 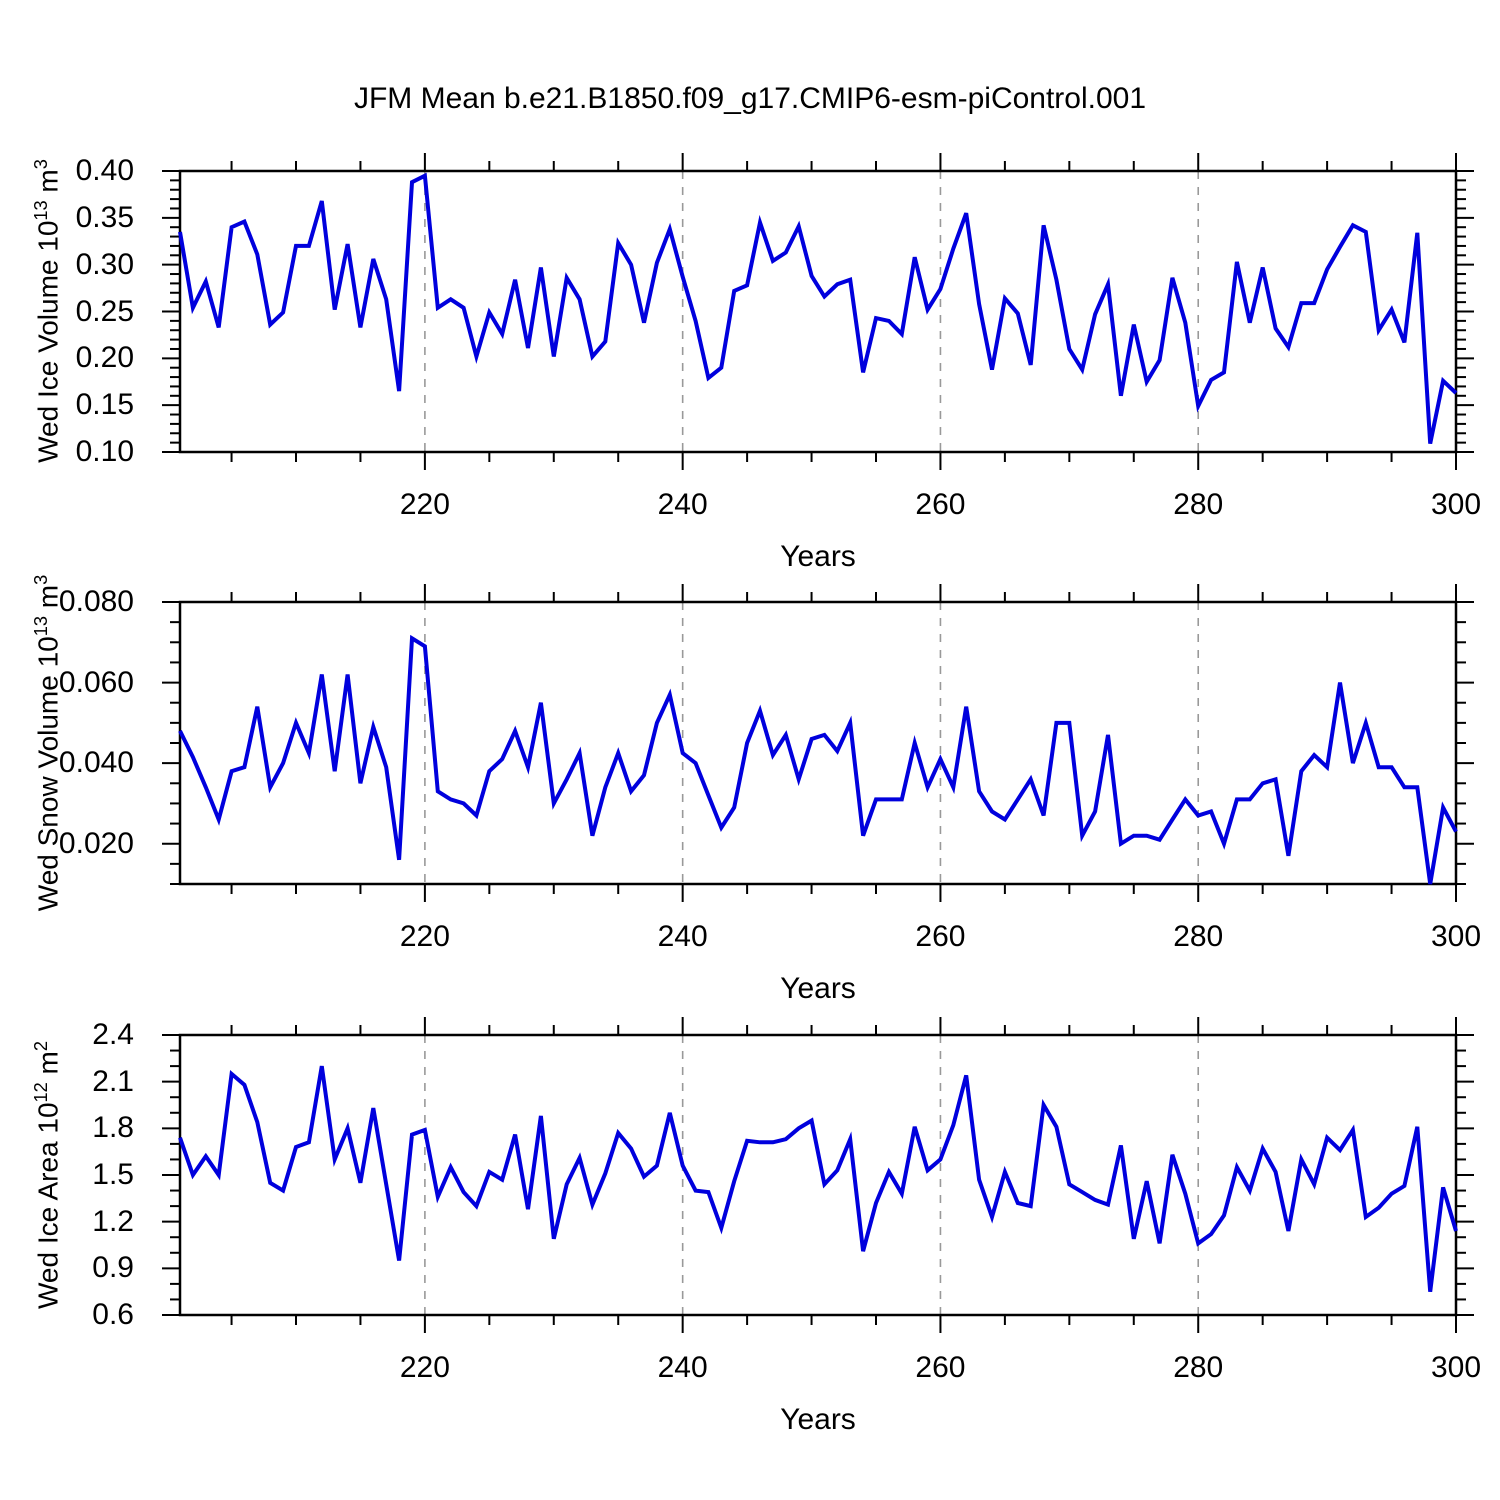 I want to click on y-tick-label: 1.2, so click(x=113, y=1221).